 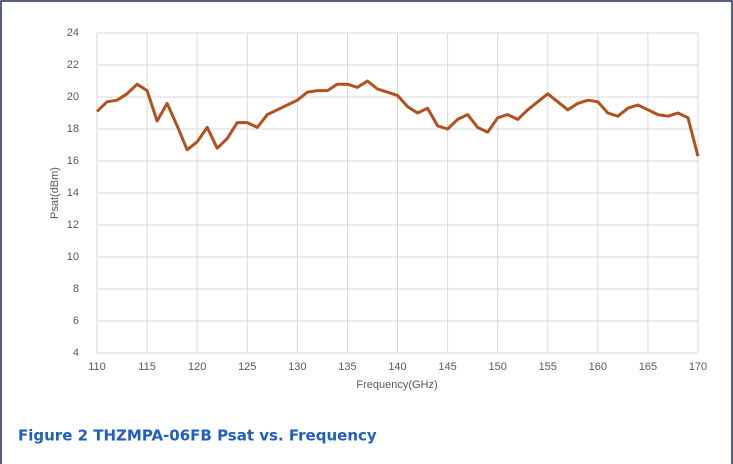 I want to click on y-tick-label: 8, so click(x=76, y=289).